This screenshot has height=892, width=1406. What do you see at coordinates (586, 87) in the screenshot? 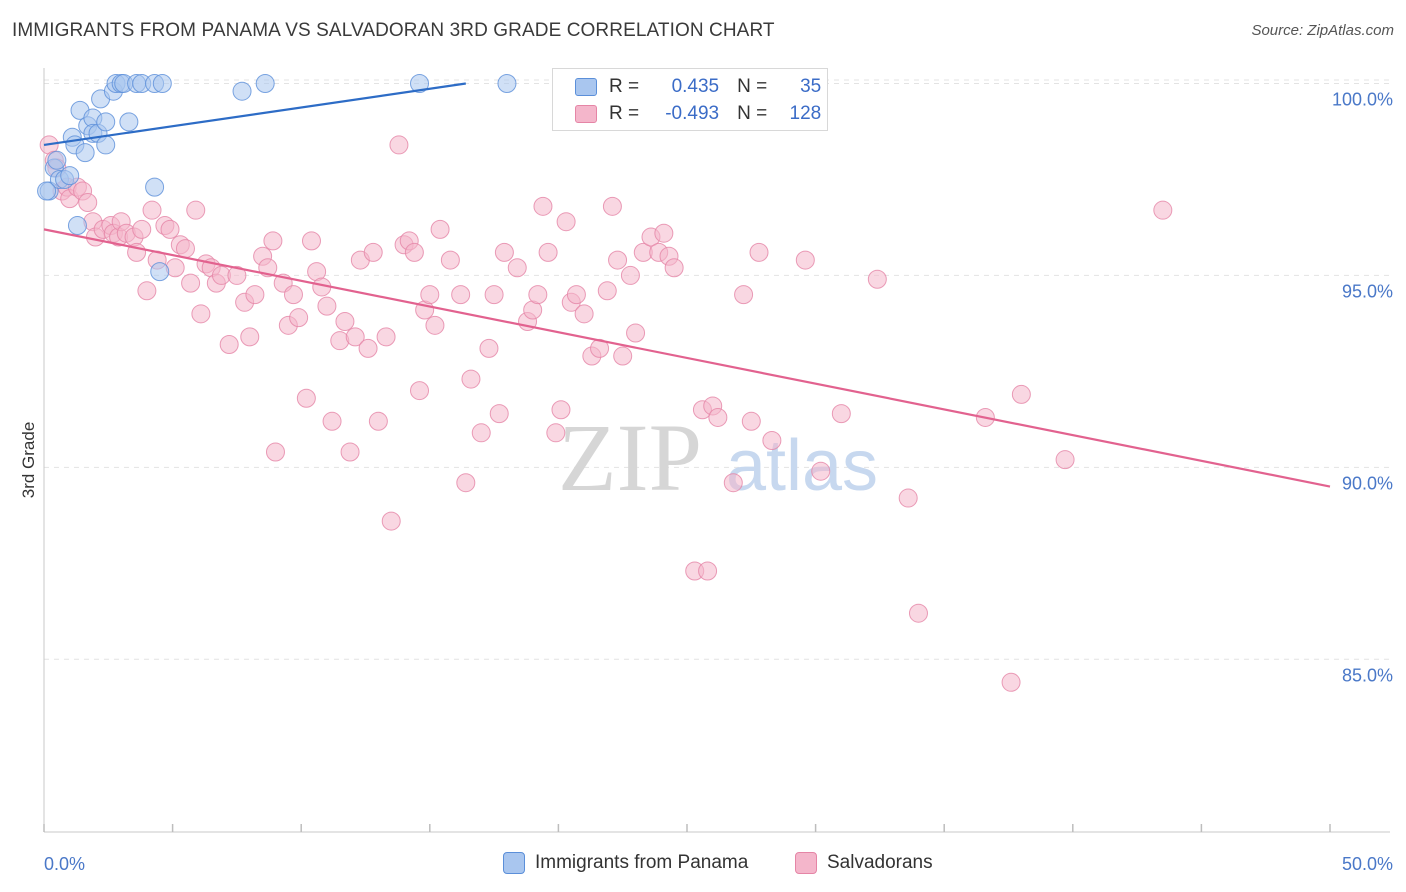
I see `panama-swatch` at bounding box center [586, 87].